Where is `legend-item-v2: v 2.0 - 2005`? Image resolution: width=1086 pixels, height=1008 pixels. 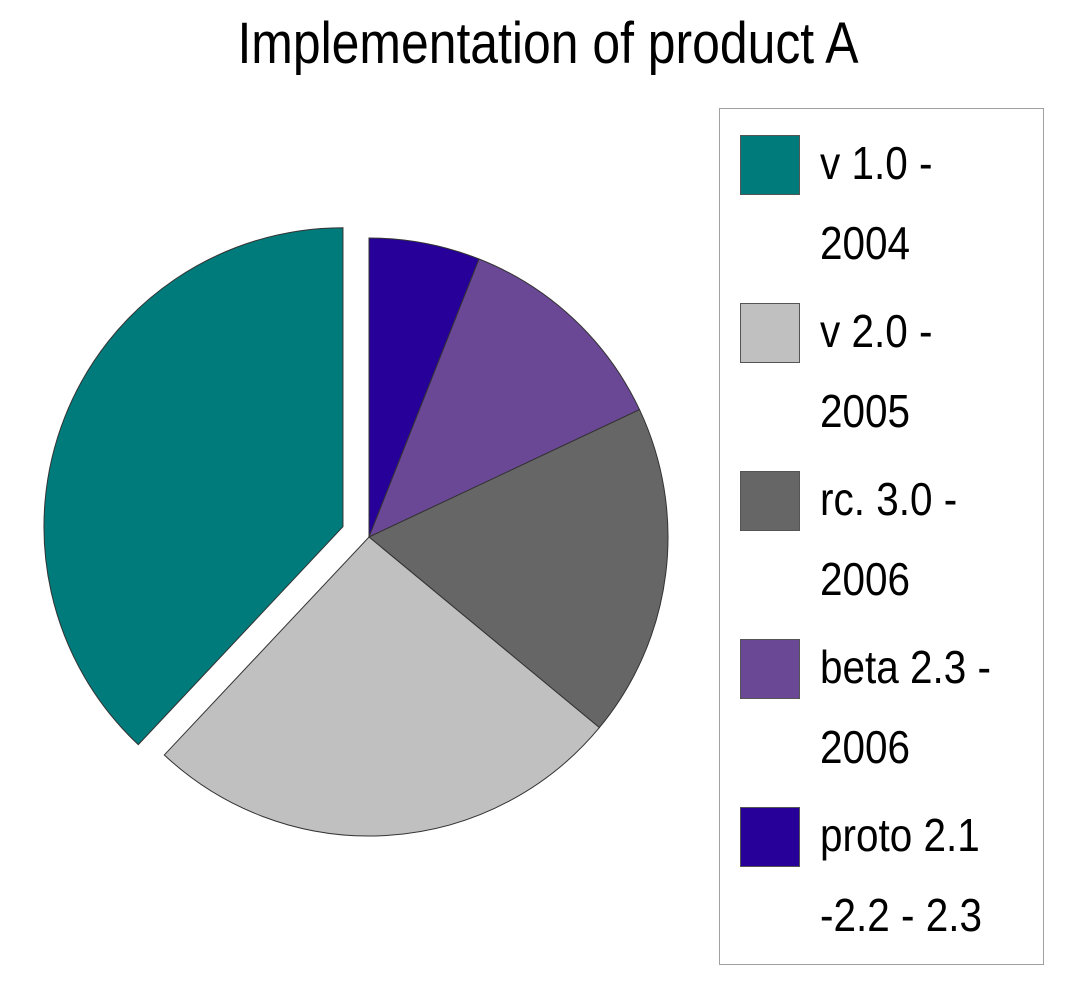
legend-item-v2: v 2.0 - 2005 is located at coordinates (881, 357).